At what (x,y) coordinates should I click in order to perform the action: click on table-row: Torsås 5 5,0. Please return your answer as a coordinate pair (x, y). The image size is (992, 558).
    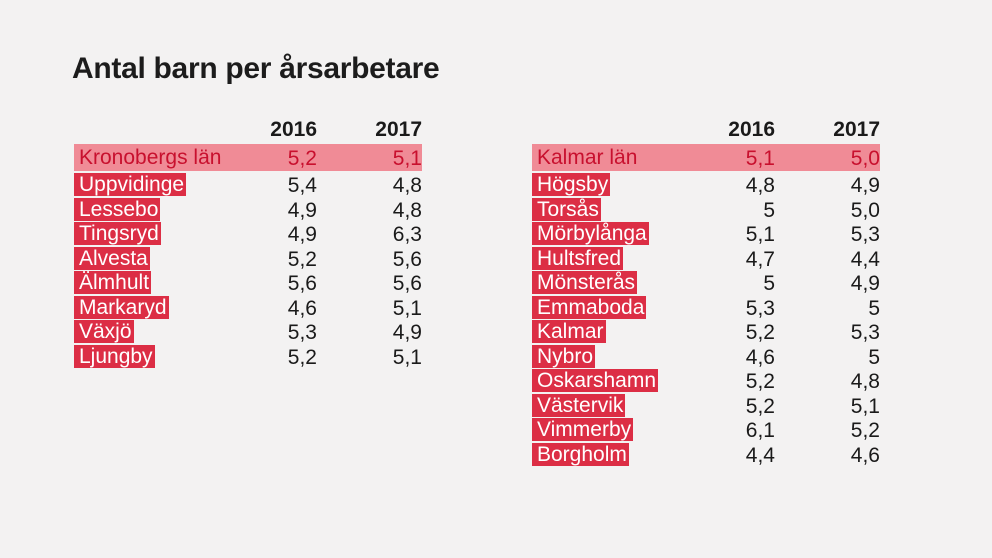
    Looking at the image, I should click on (705, 210).